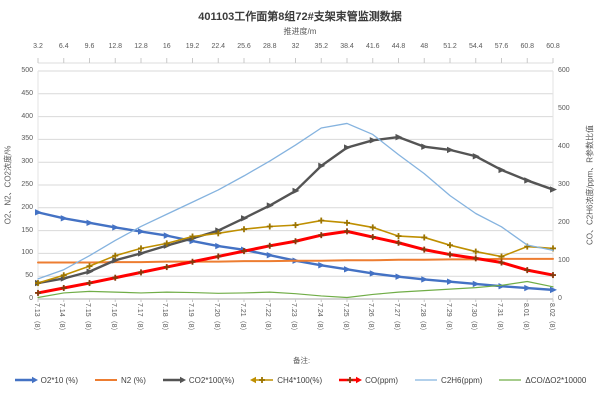 The image size is (600, 400). I want to click on category-label: 7.16（8）, so click(113, 319).